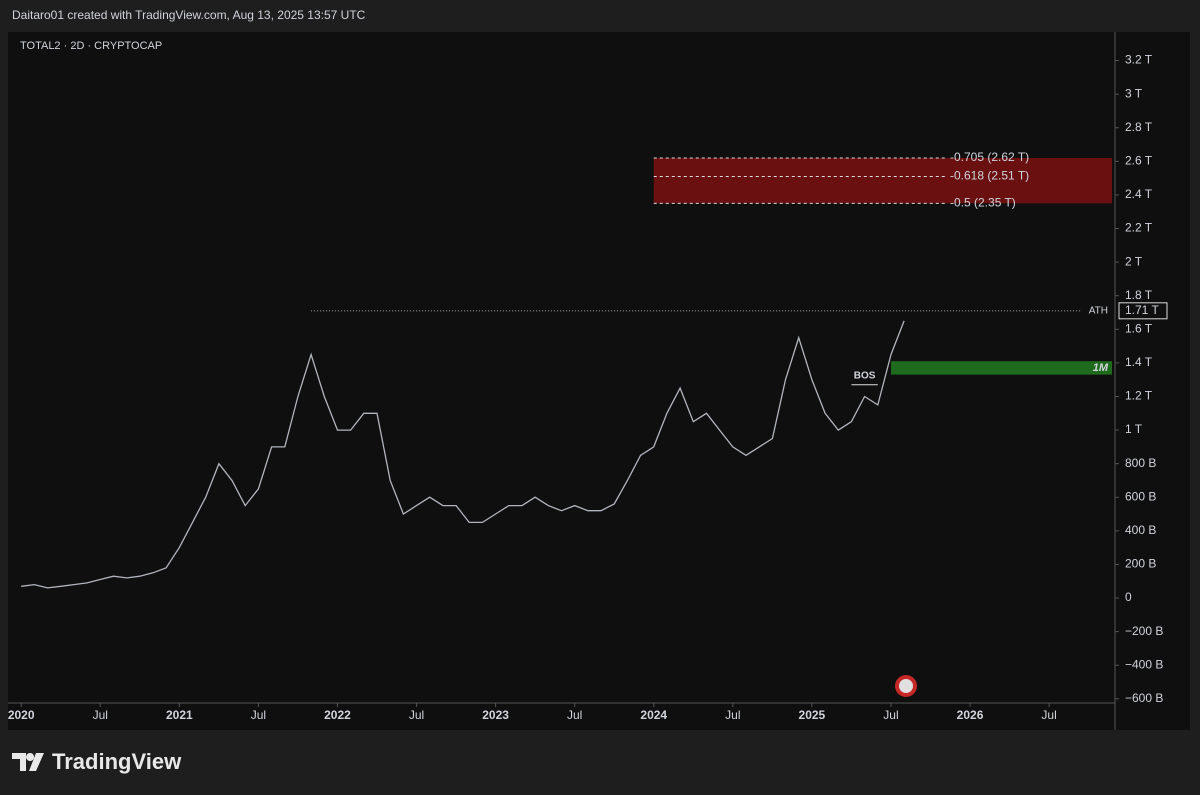 The image size is (1200, 795). Describe the element at coordinates (1144, 631) in the screenshot. I see `y-tick-label: −200 B` at that location.